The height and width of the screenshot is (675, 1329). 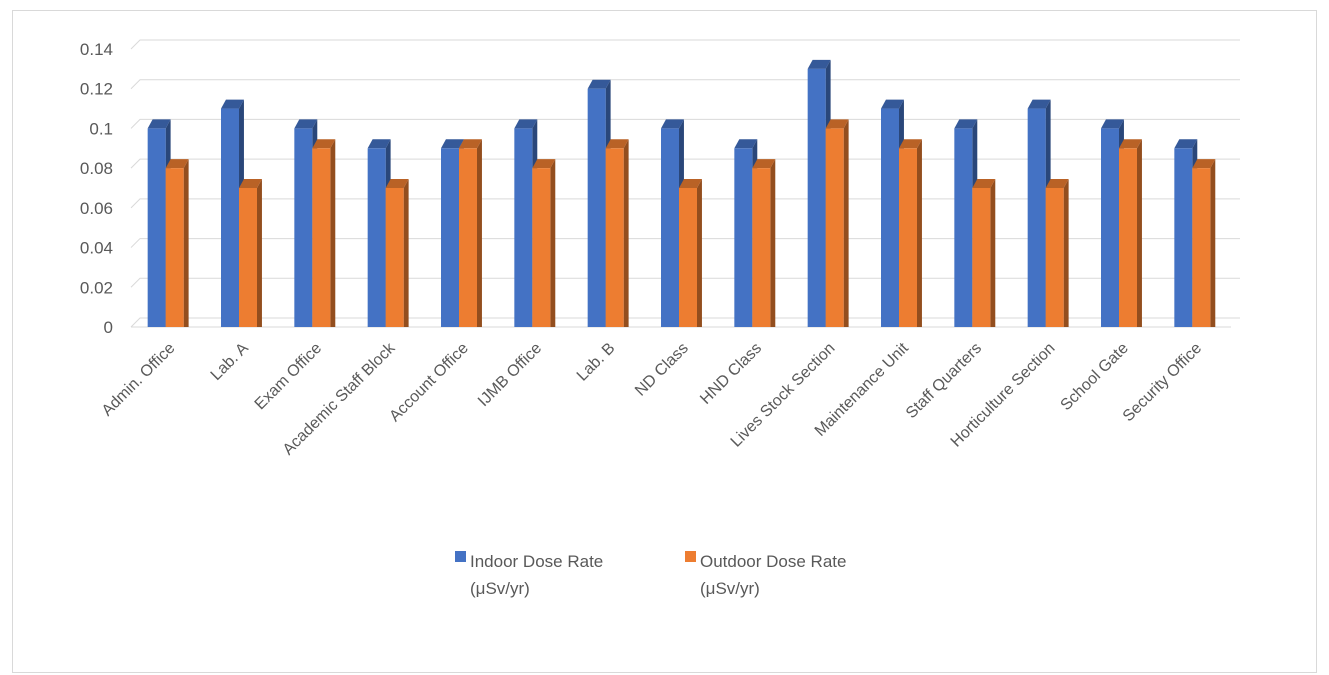 What do you see at coordinates (96, 188) in the screenshot?
I see `y-axis-ticks: 0 0.02 0.04 0.06 0.08 0.1 0.12 0.14` at bounding box center [96, 188].